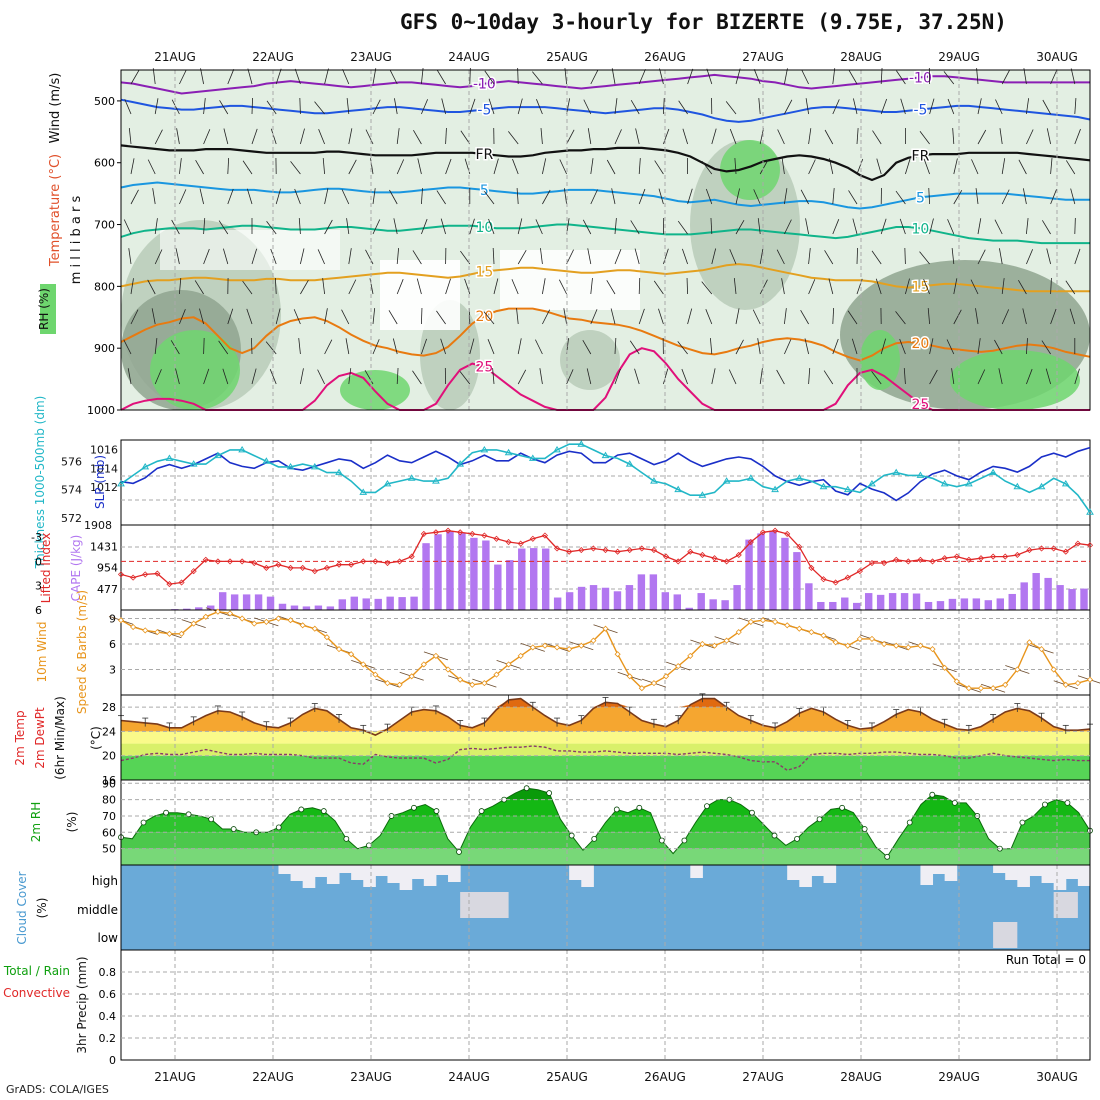 The height and width of the screenshot is (1100, 1100). Describe the element at coordinates (605, 1005) in the screenshot. I see `precip-panel` at that location.